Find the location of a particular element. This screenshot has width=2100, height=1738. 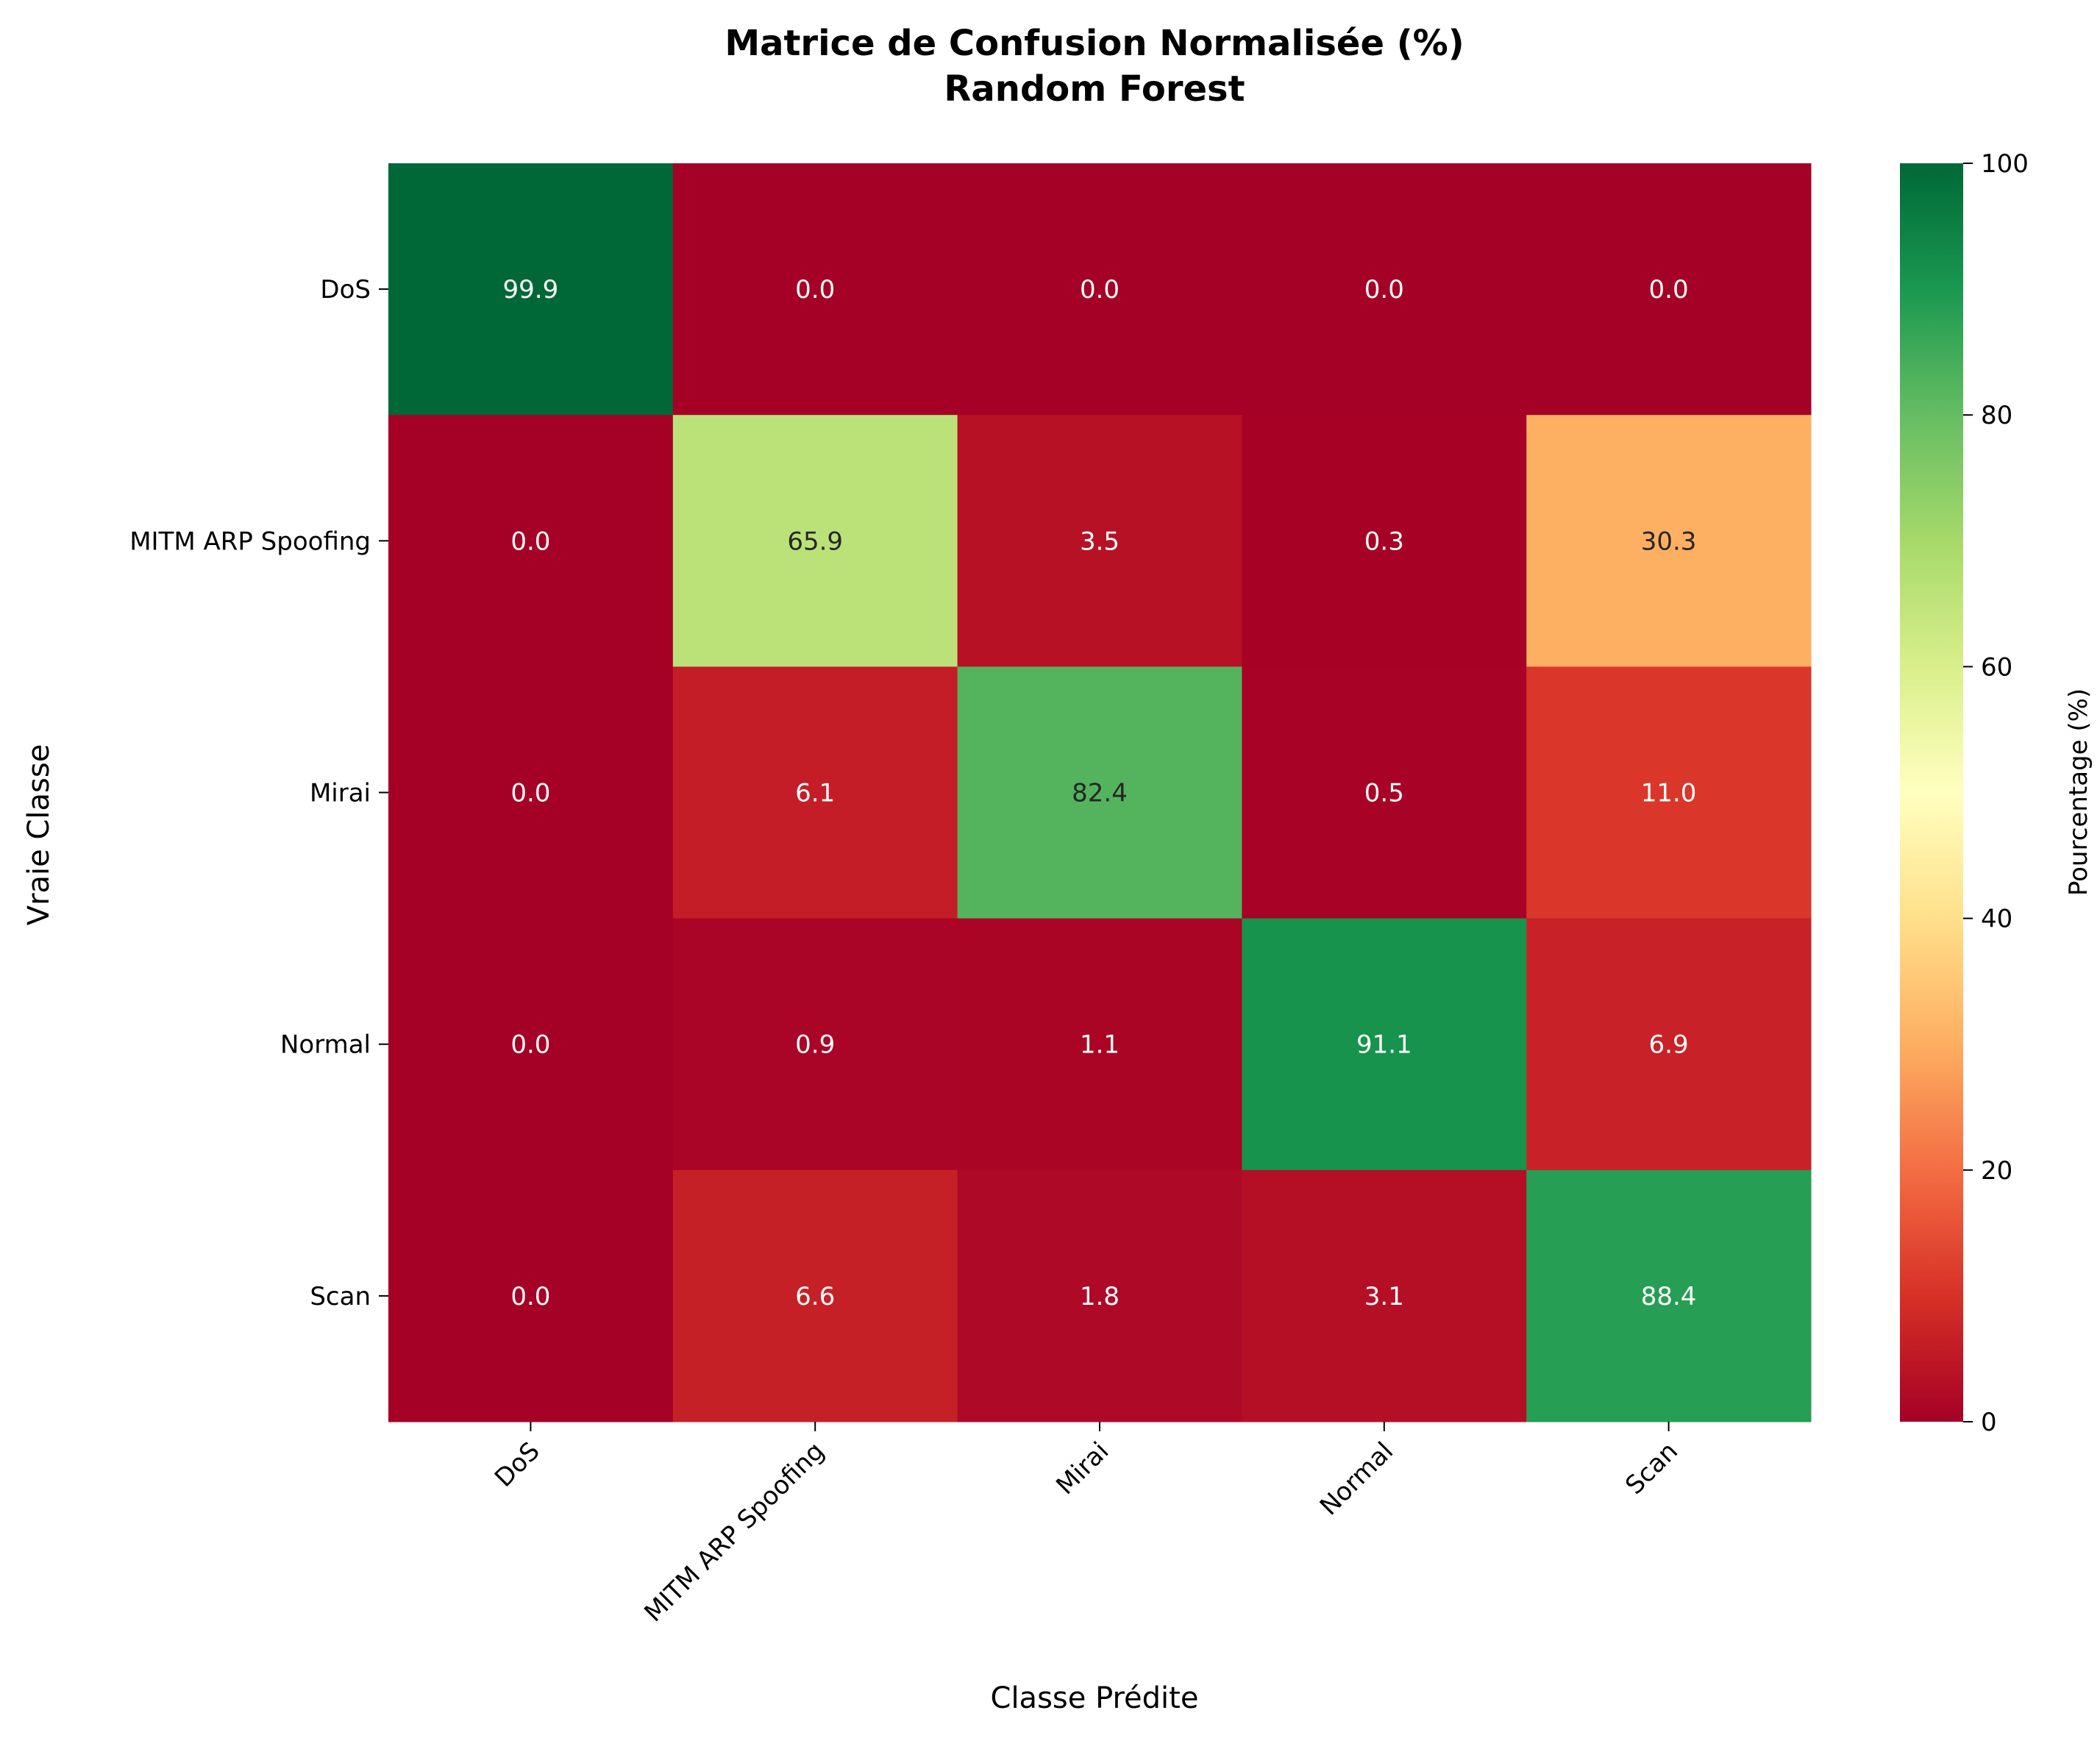

chart-title-line-1: Matrice de Confusion Normalisée (%) is located at coordinates (1094, 43).